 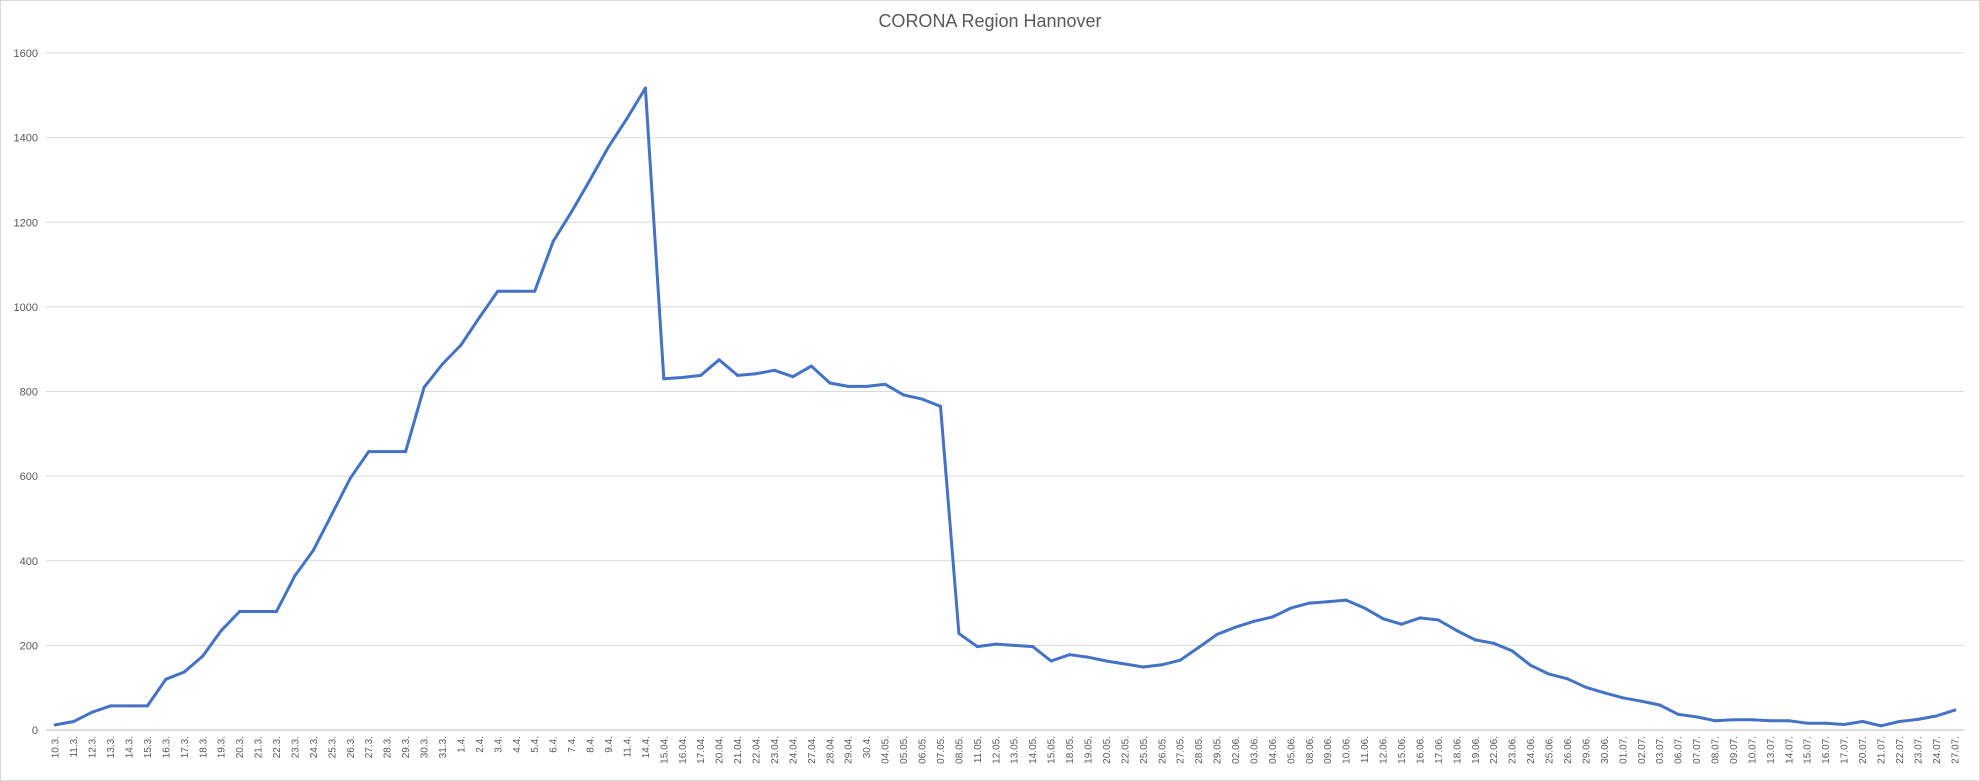 I want to click on x-tick-label: 12.05., so click(x=996, y=750).